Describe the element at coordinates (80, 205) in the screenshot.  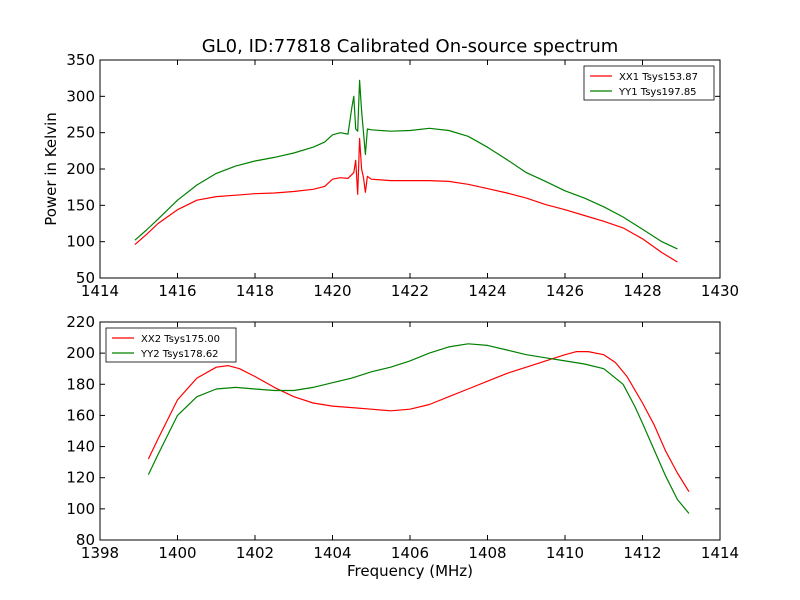
I see `top-y-tick-label: 150` at that location.